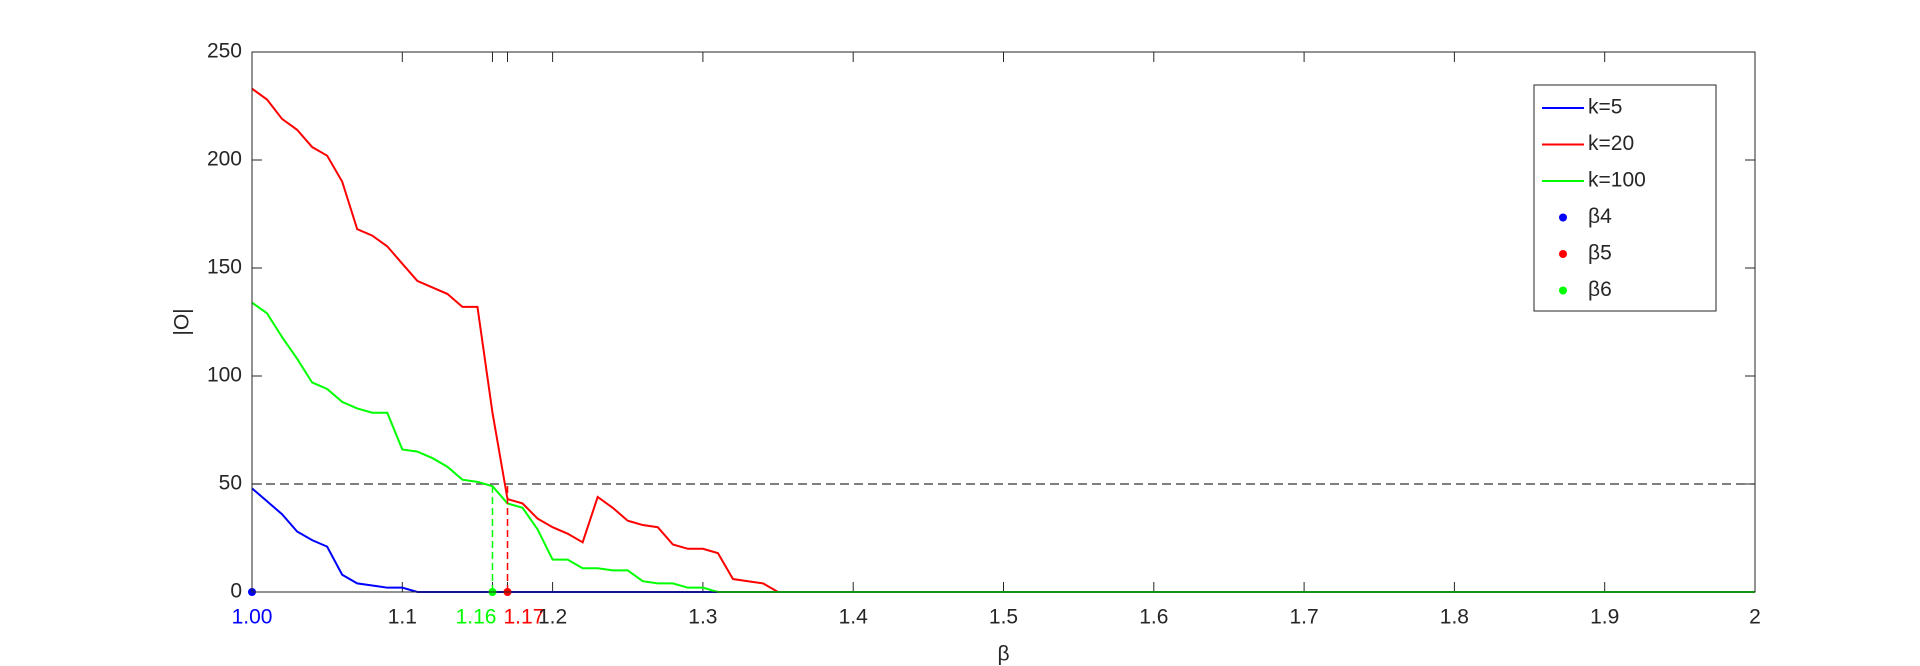 This screenshot has height=666, width=1920. I want to click on y-tick-label: 200, so click(224, 159).